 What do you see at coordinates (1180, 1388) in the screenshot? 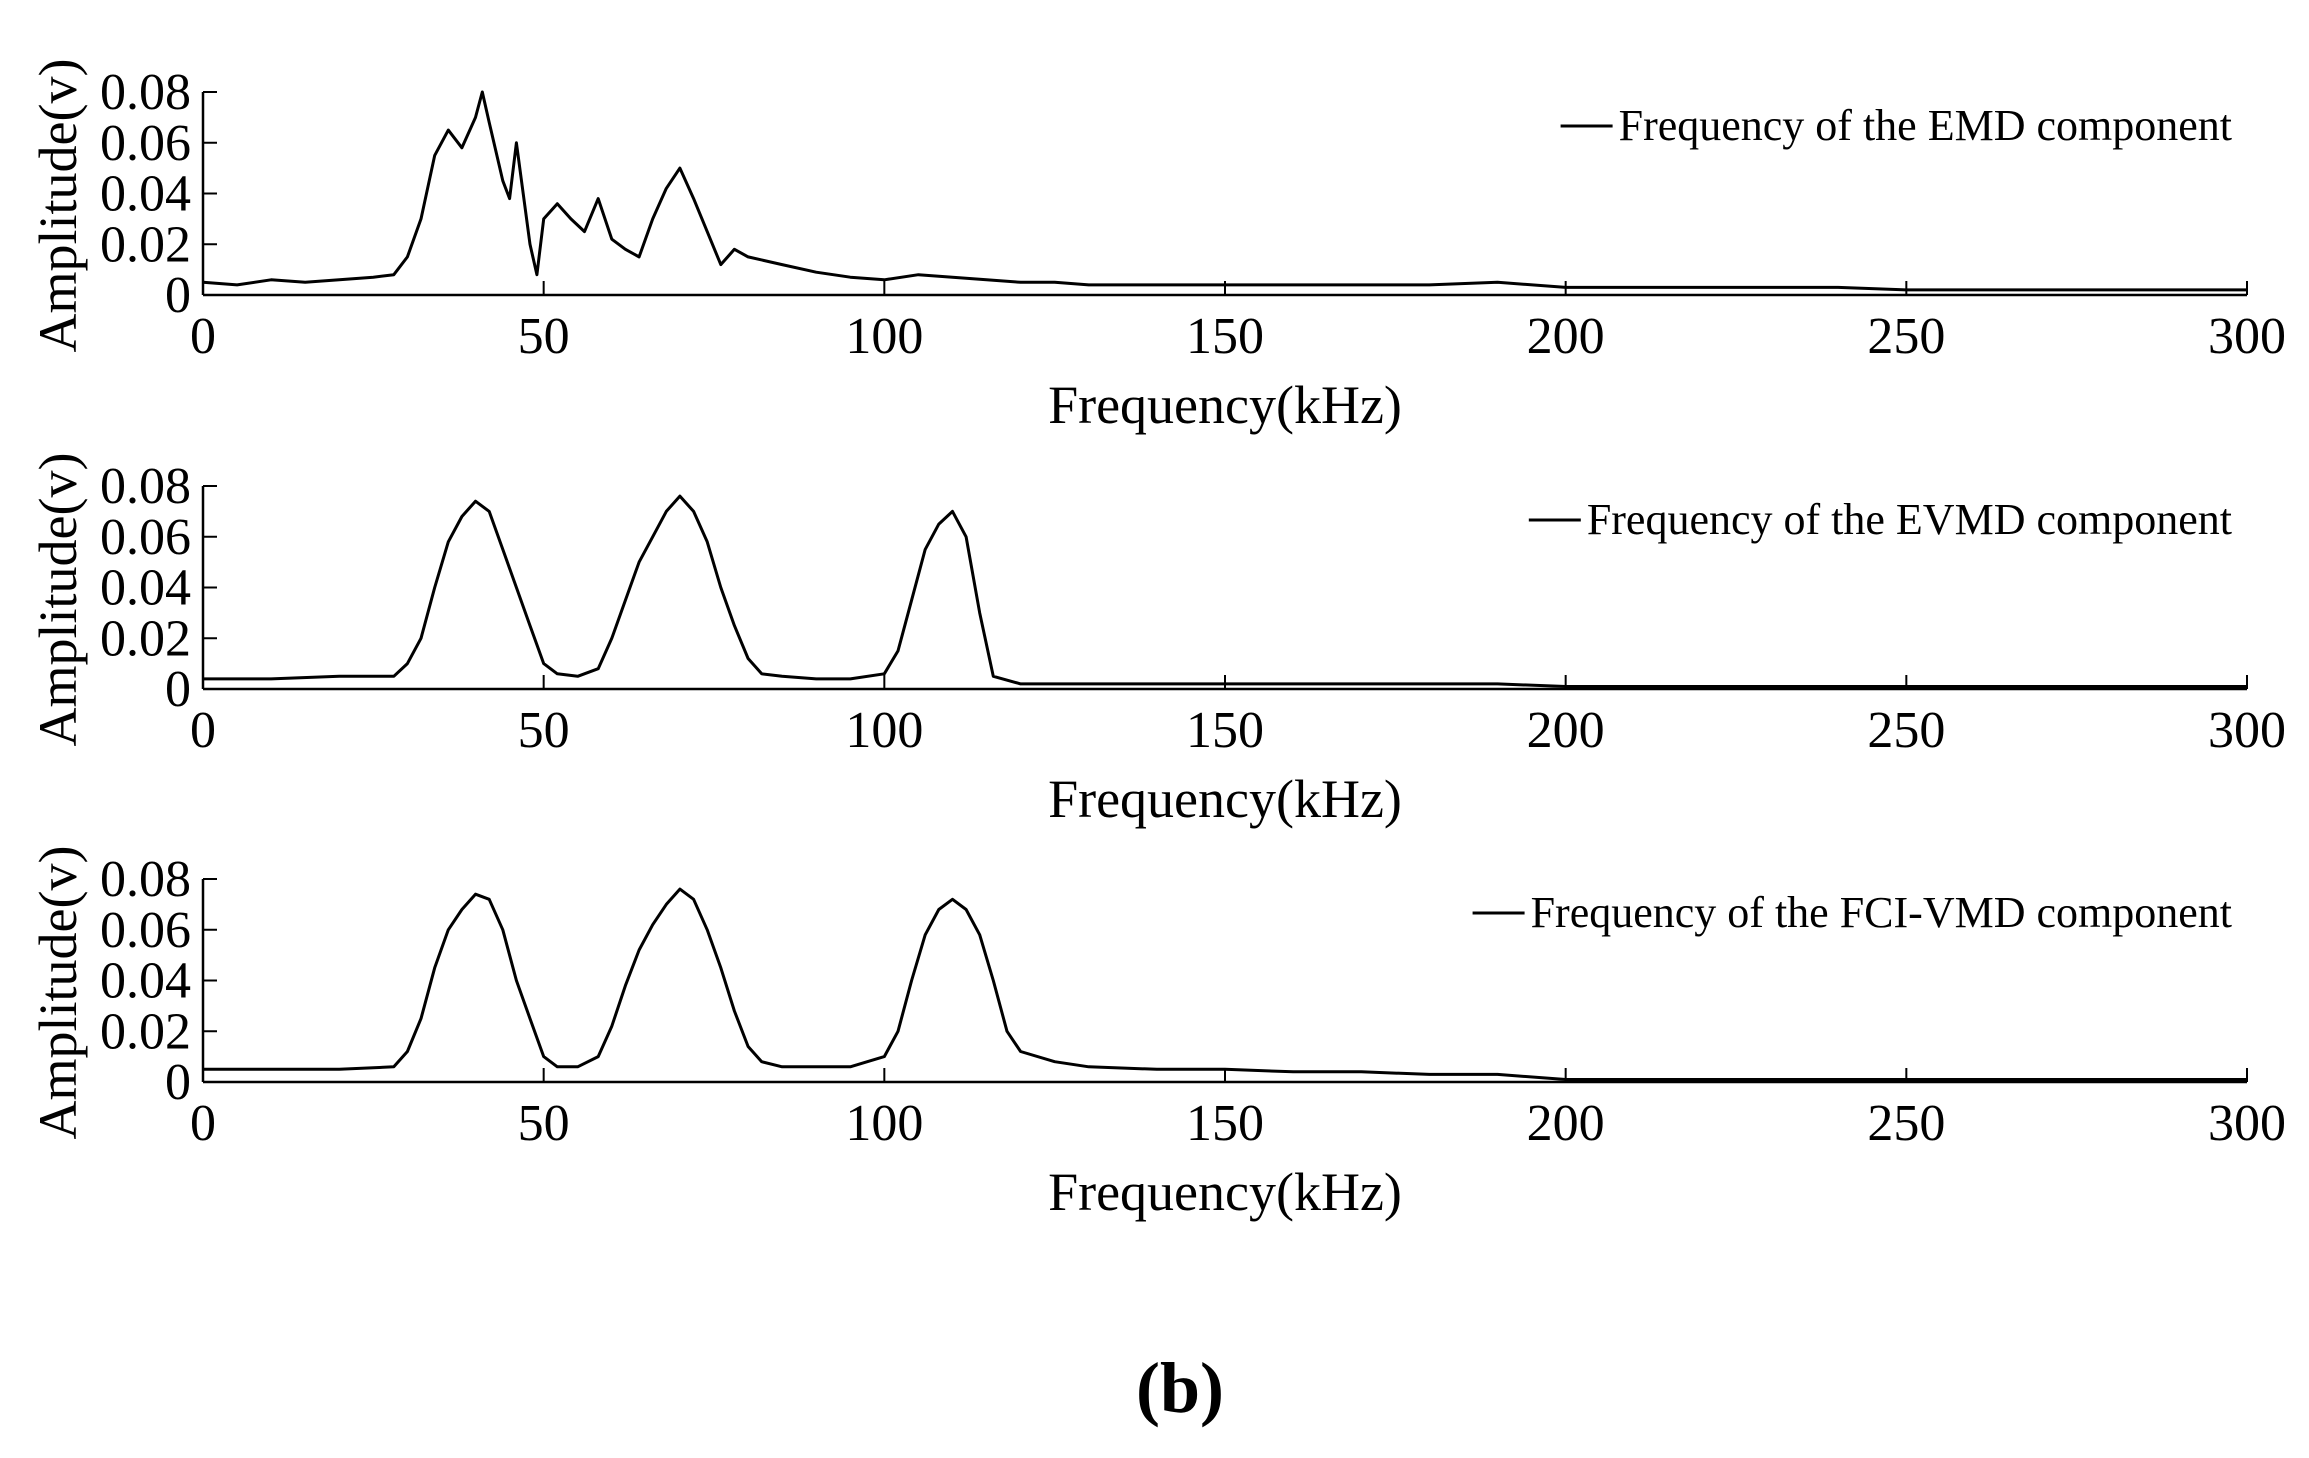
I see `figure-caption: (b)` at bounding box center [1180, 1388].